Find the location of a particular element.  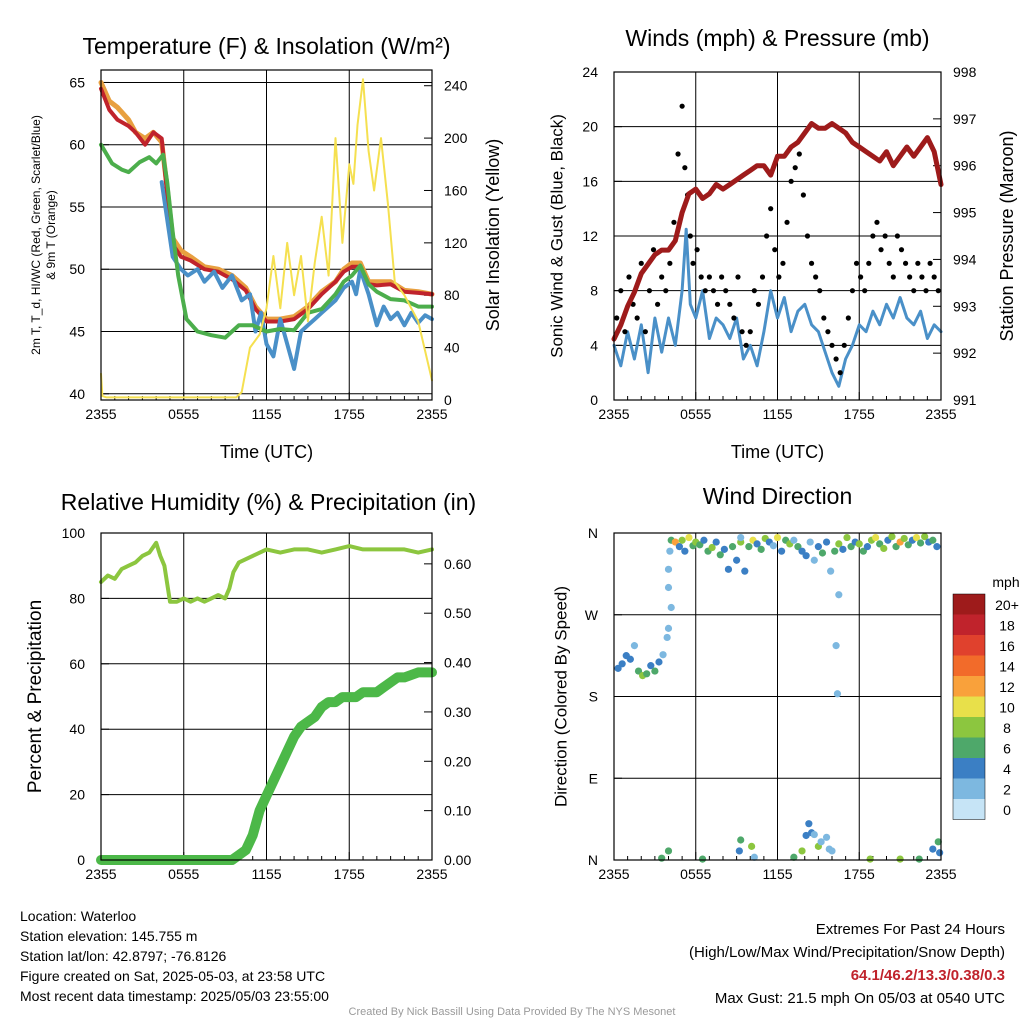

y-tick-label: W is located at coordinates (592, 615).